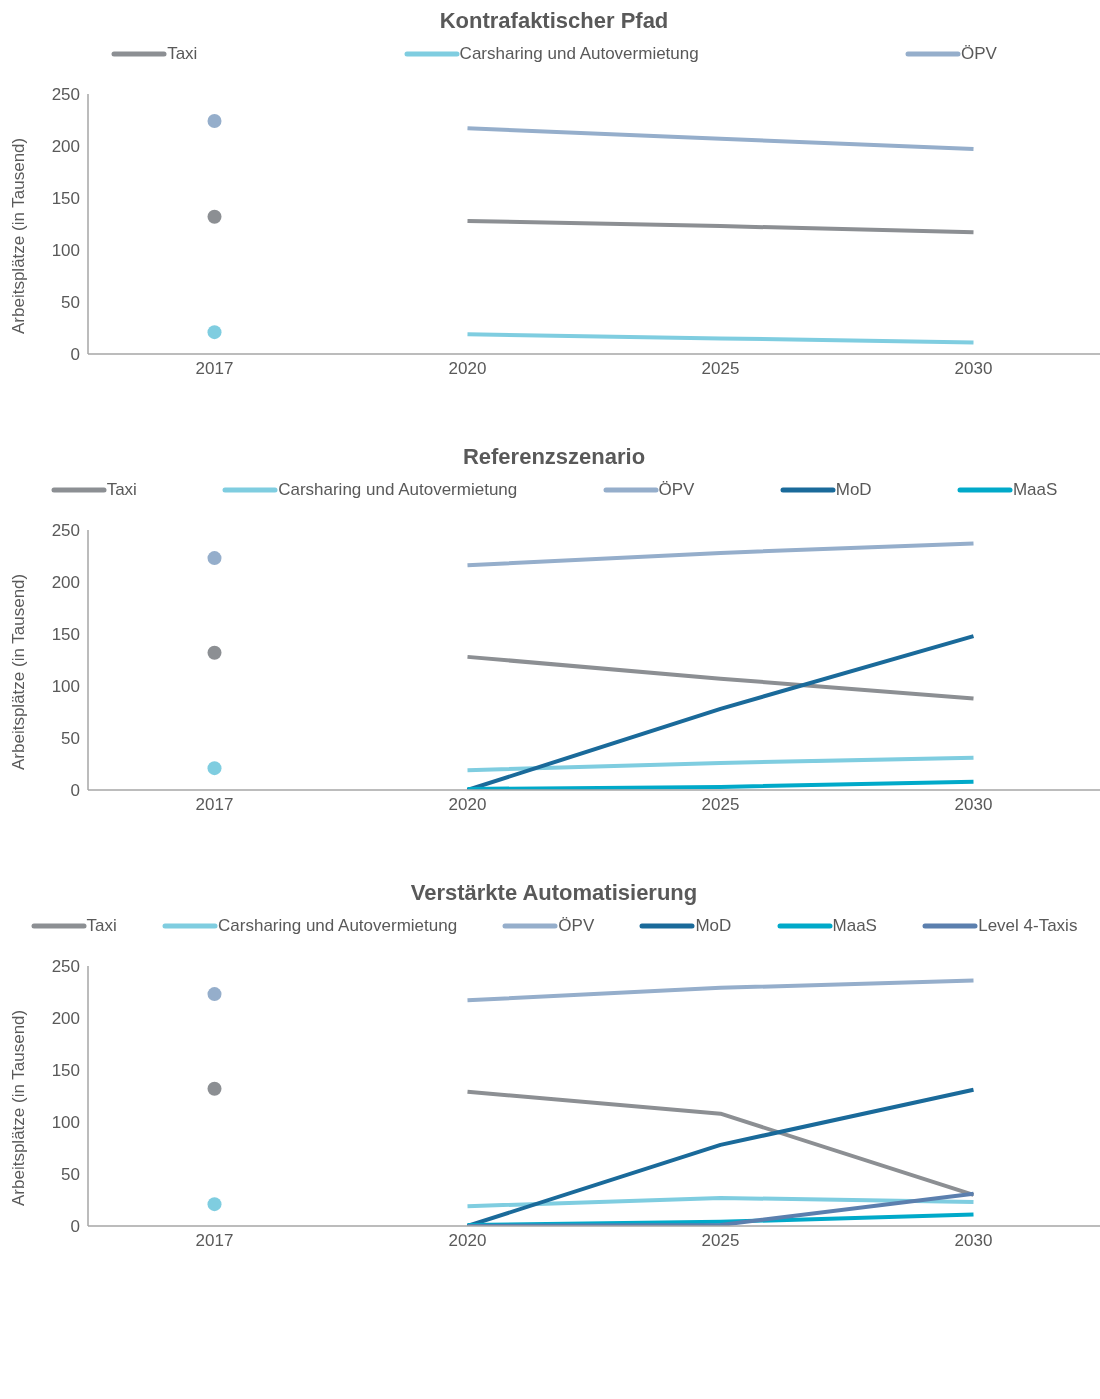 The width and height of the screenshot is (1100, 1399). What do you see at coordinates (1028, 926) in the screenshot?
I see `legend-label: Level 4-Taxis` at bounding box center [1028, 926].